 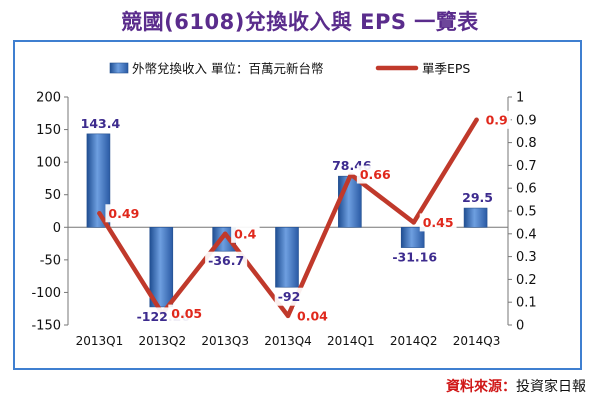 I want to click on bar-value-label: 143.4, so click(x=101, y=123).